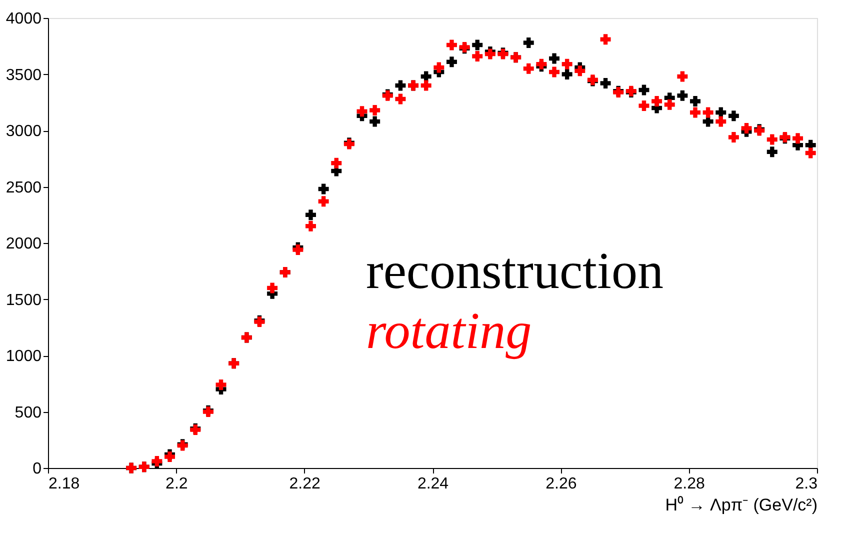 This screenshot has height=554, width=858. I want to click on y-tick-label: 500, so click(28, 413).